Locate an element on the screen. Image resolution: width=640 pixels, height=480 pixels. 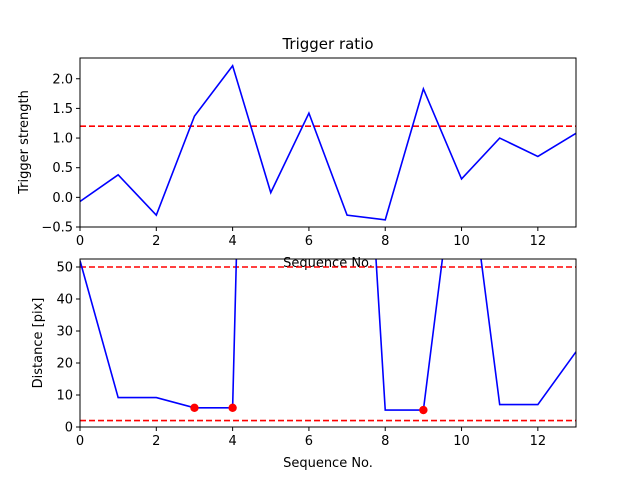
y-tick: 2.0 is located at coordinates (66, 79).